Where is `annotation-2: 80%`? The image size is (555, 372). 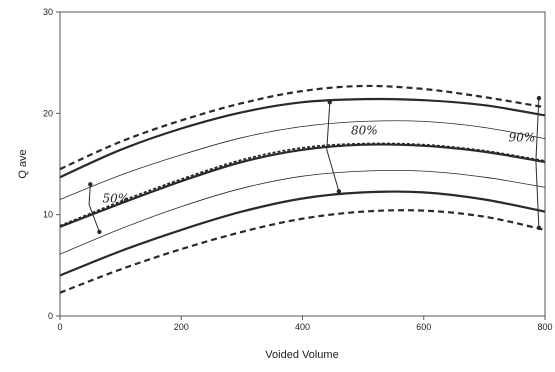 annotation-2: 80% is located at coordinates (364, 131).